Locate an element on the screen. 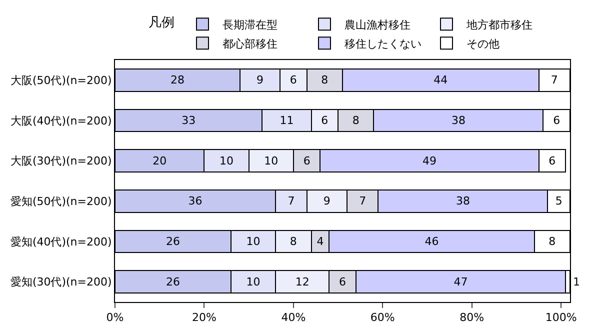 The image size is (605, 334). legend-label: 地方都市移住 is located at coordinates (499, 25).